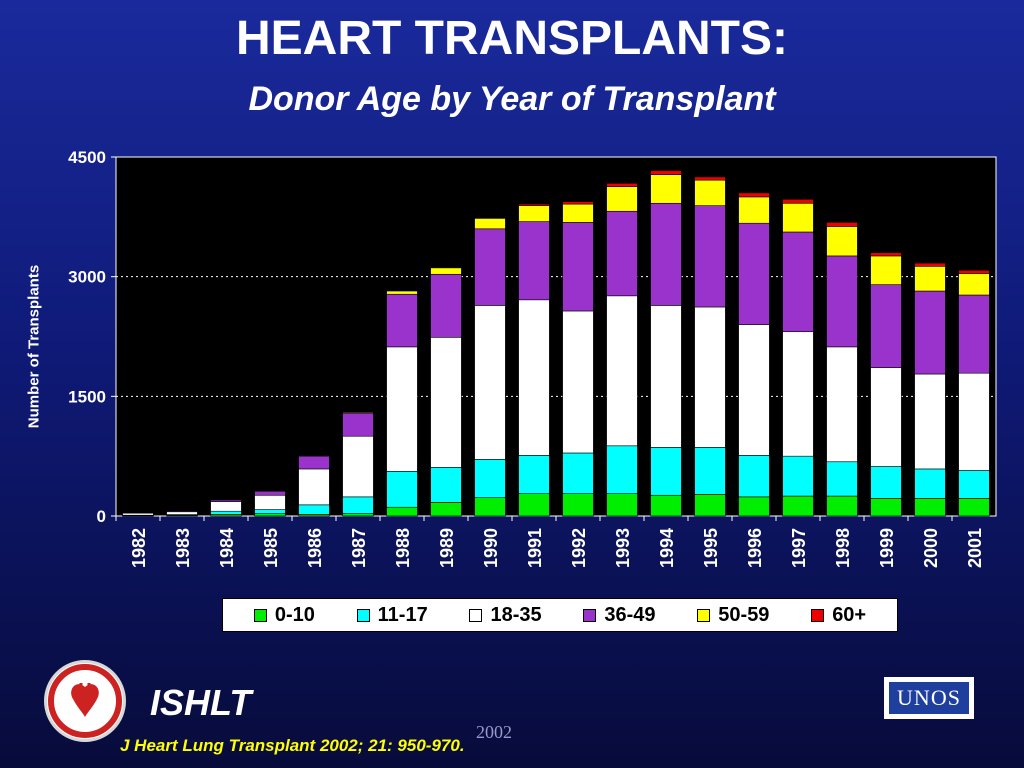  I want to click on bar-segment-2001-60plus, so click(974, 271).